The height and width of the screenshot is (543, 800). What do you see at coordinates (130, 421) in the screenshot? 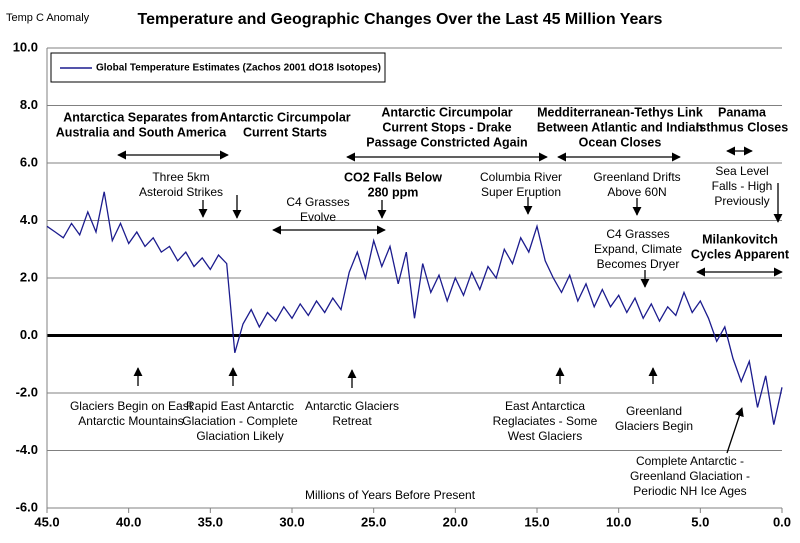
I see `annotation: Antarctic Mountains` at bounding box center [130, 421].